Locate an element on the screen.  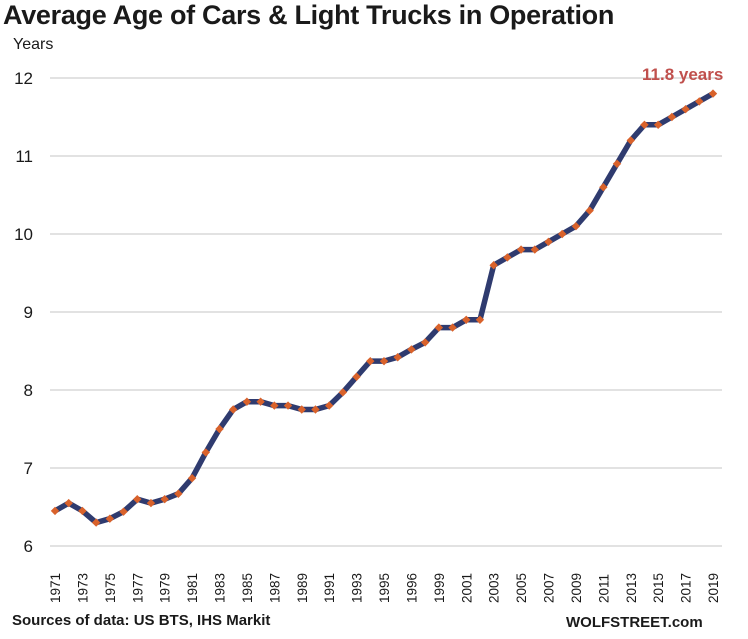
x-tick-label: 1977 is located at coordinates (137, 588).